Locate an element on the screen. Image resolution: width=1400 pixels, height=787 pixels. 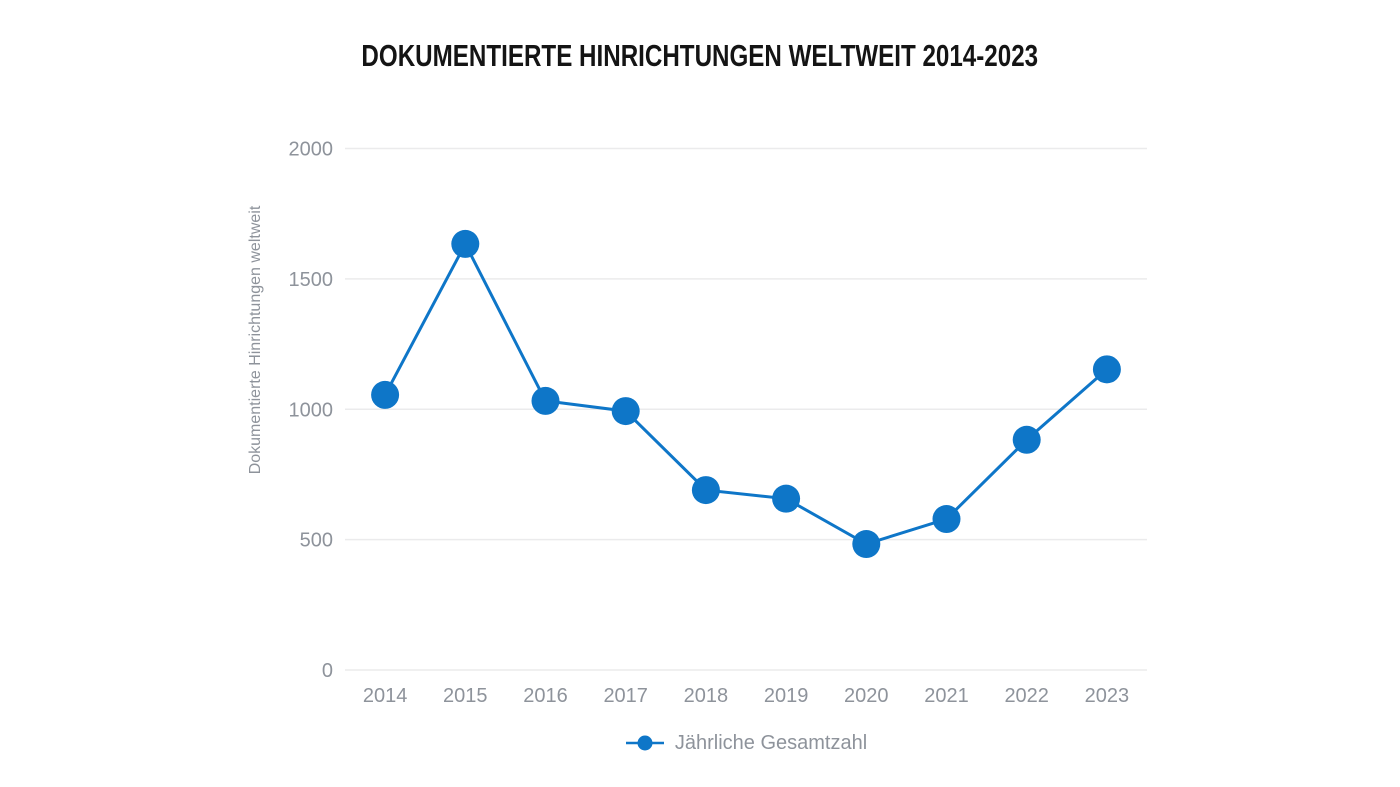
y-tick-label: 1000 is located at coordinates (311, 410).